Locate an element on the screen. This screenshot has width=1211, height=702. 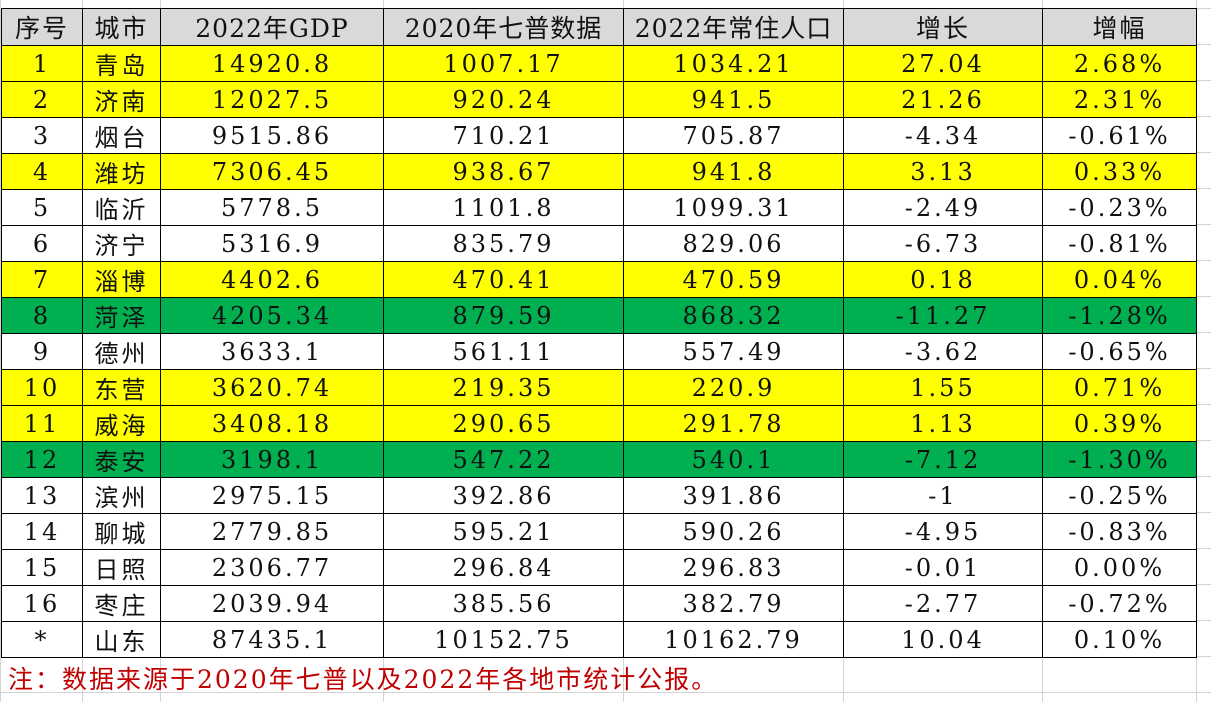
cell-gdp: 9515.86 is located at coordinates (272, 135).